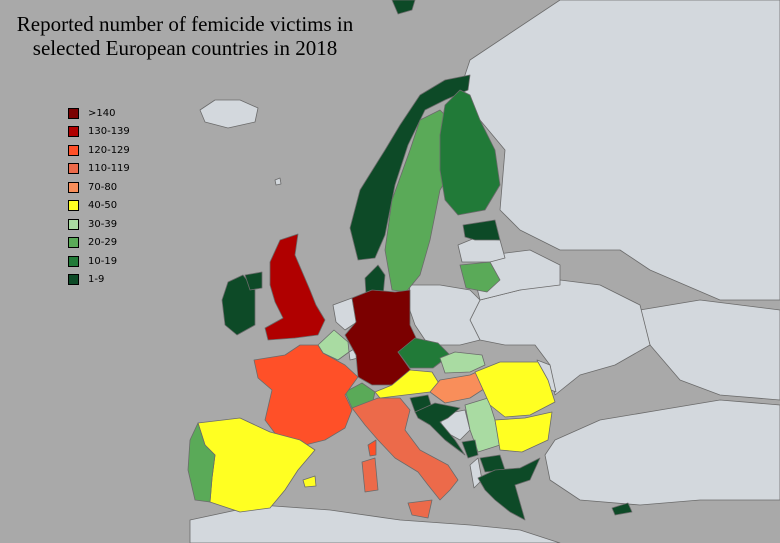  Describe the element at coordinates (403, 7) in the screenshot. I see `country-svalbard` at that location.